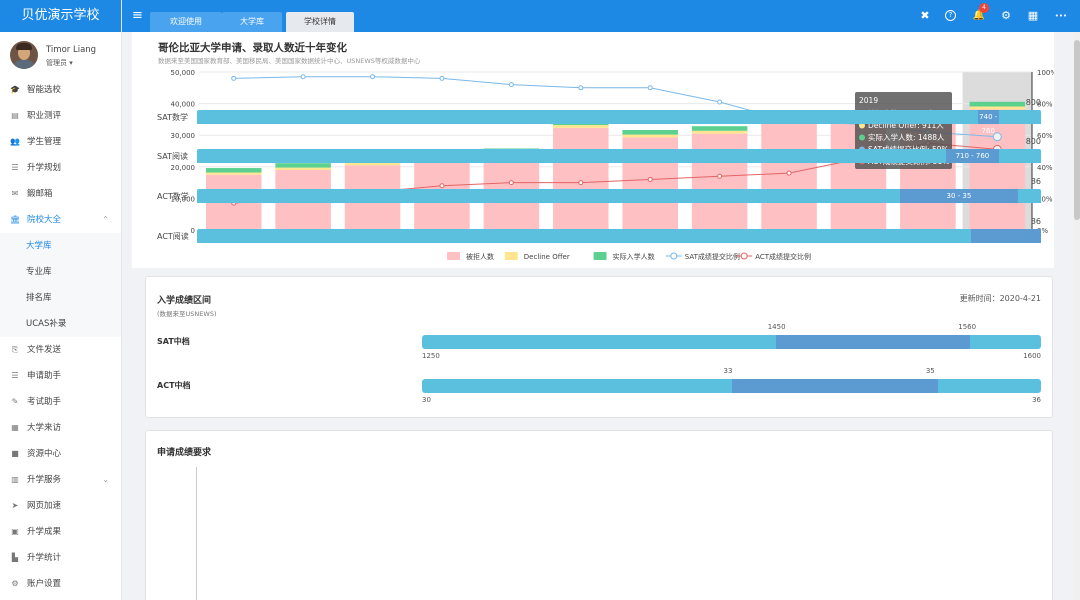  I want to click on avatar, so click(24, 55).